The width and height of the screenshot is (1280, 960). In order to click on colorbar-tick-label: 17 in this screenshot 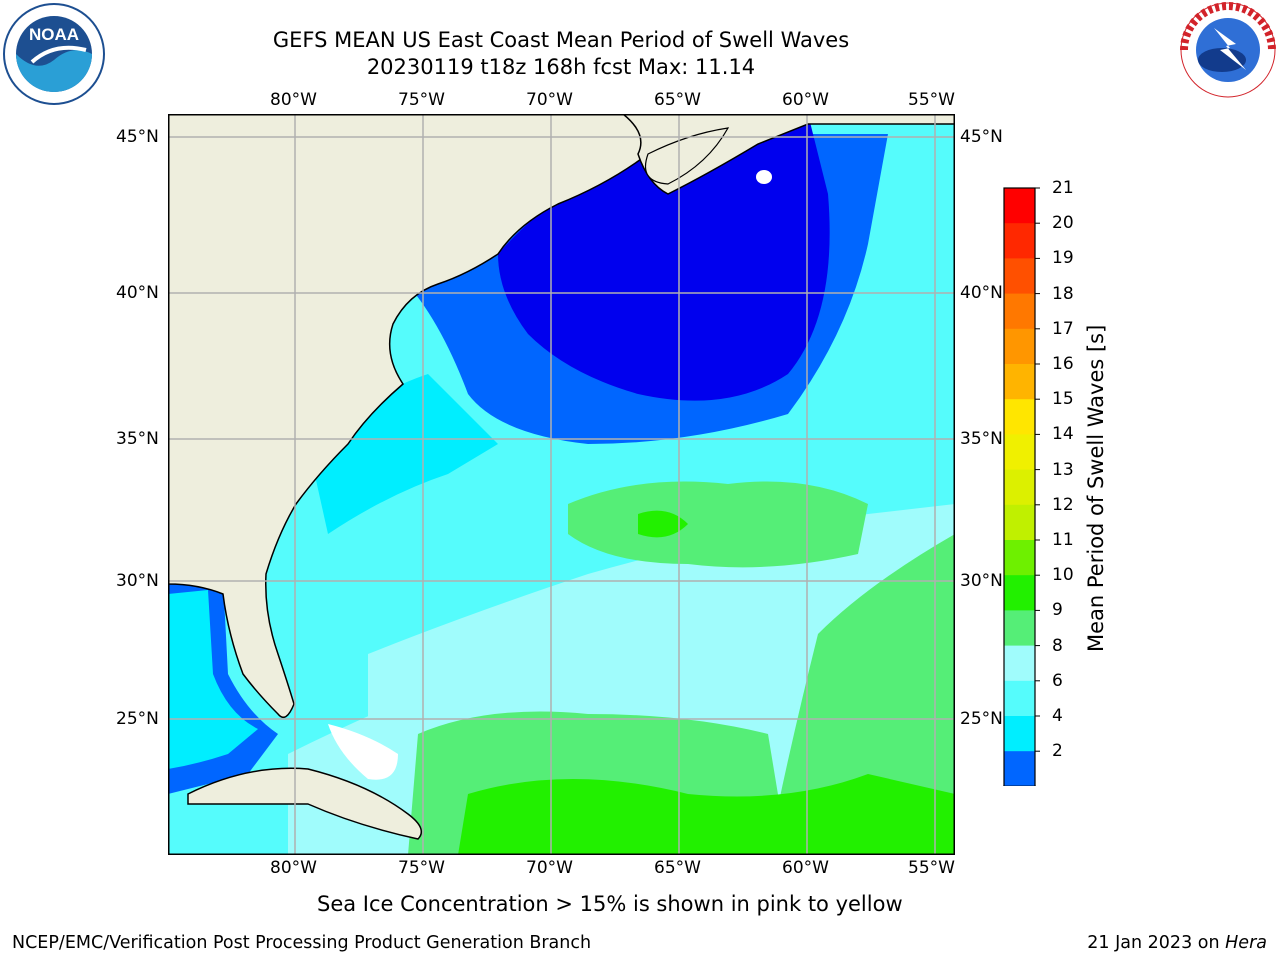, I will do `click(1063, 328)`.